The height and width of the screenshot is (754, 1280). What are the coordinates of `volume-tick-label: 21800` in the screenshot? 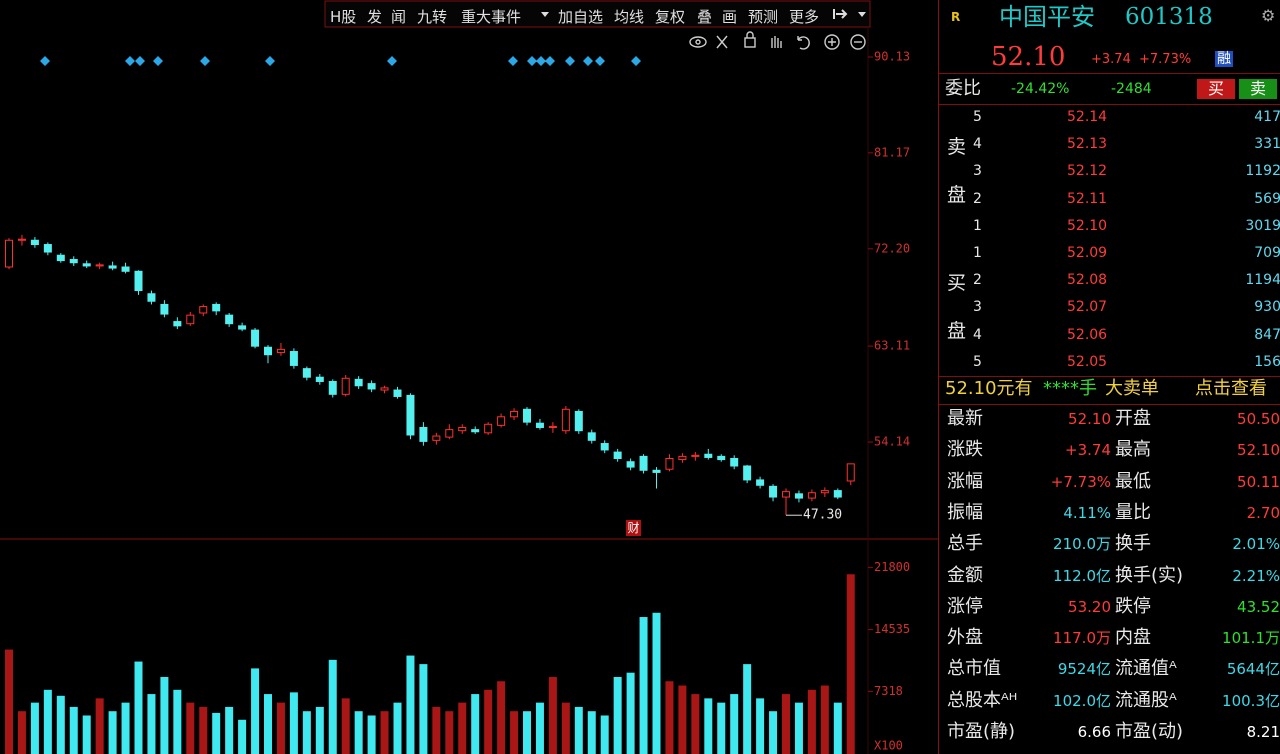 It's located at (892, 567).